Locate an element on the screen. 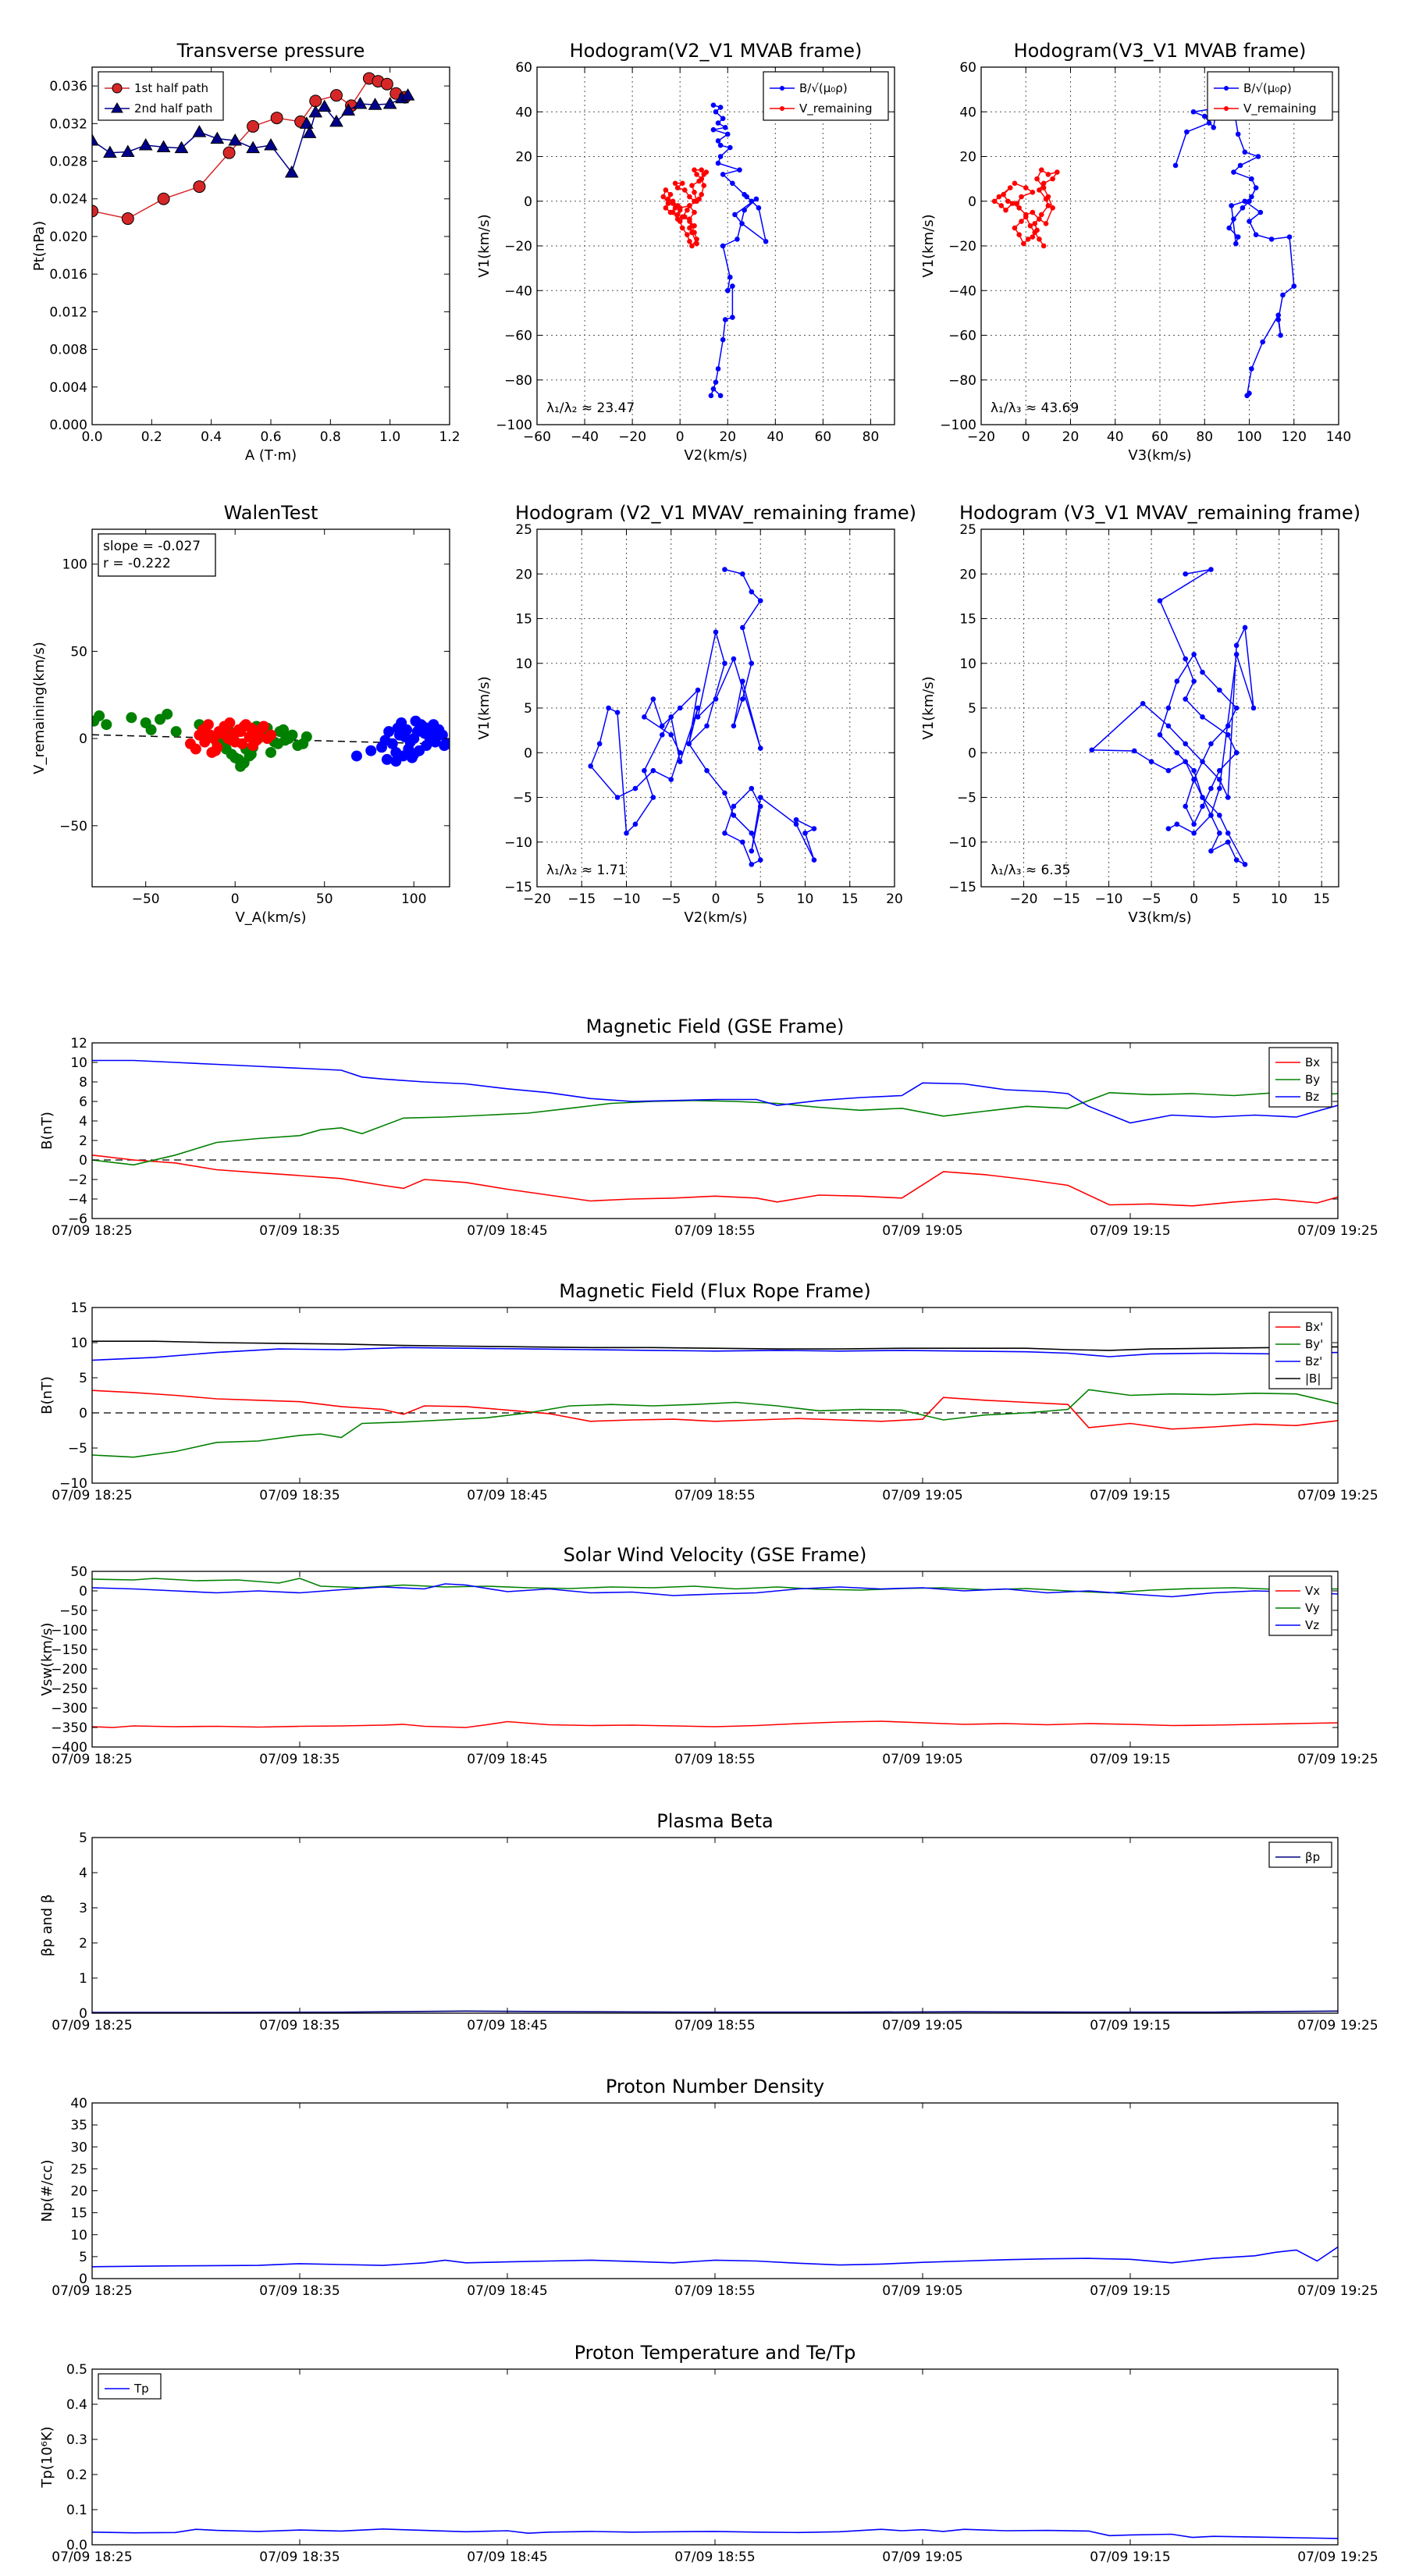  y-tick-label: 0.008 is located at coordinates (68, 350).